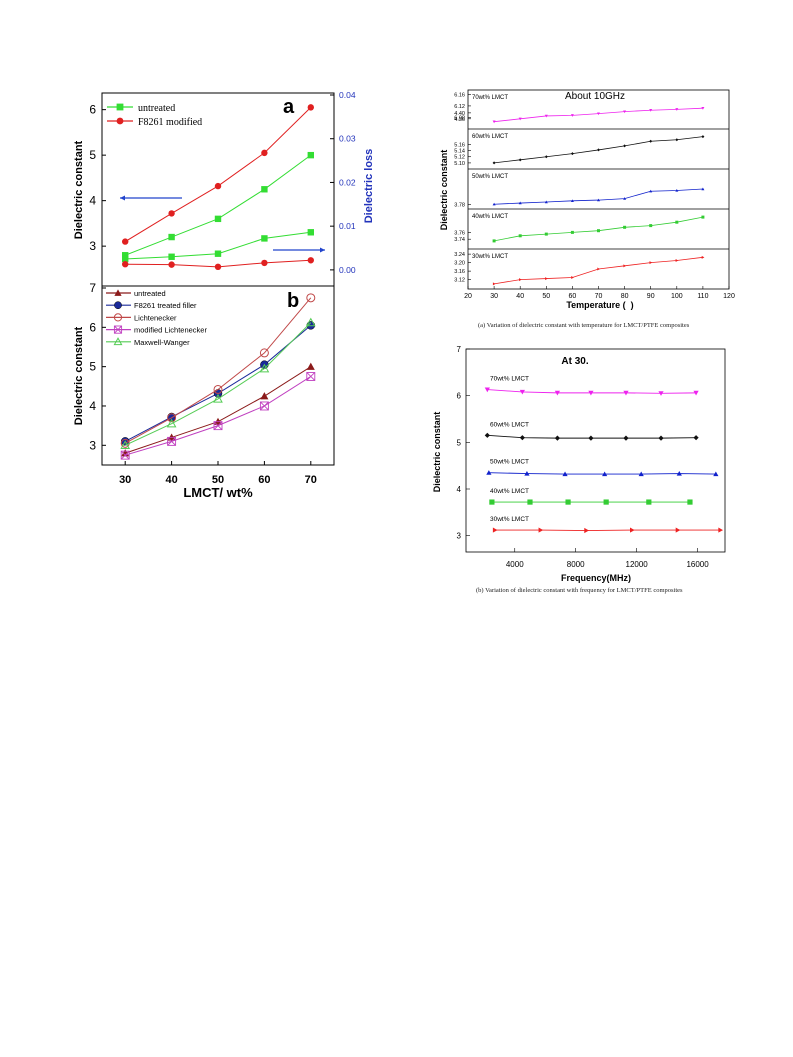  What do you see at coordinates (264, 396) in the screenshot?
I see `panel-b-series-0-point` at bounding box center [264, 396].